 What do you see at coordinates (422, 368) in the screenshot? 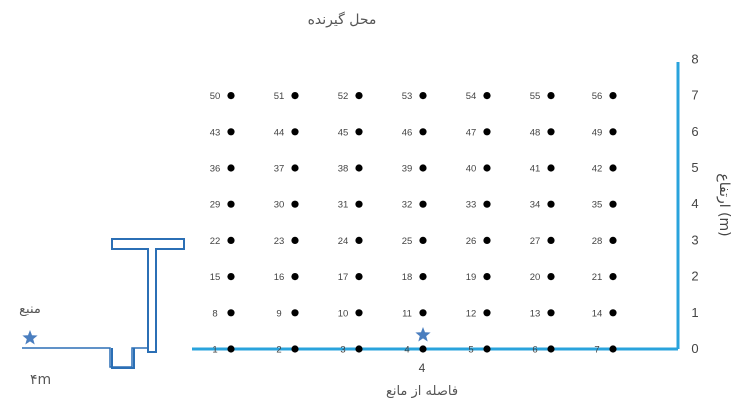
I see `x-axis-tick: 4` at bounding box center [422, 368].